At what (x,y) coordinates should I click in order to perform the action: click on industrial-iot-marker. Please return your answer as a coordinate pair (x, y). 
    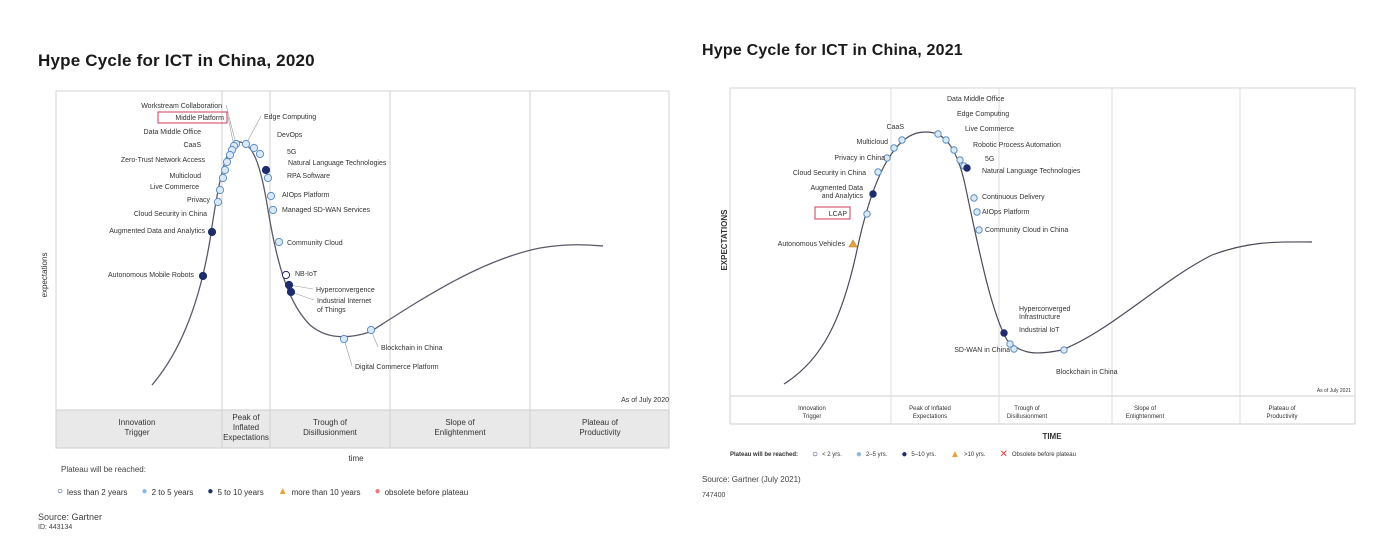
    Looking at the image, I should click on (1014, 349).